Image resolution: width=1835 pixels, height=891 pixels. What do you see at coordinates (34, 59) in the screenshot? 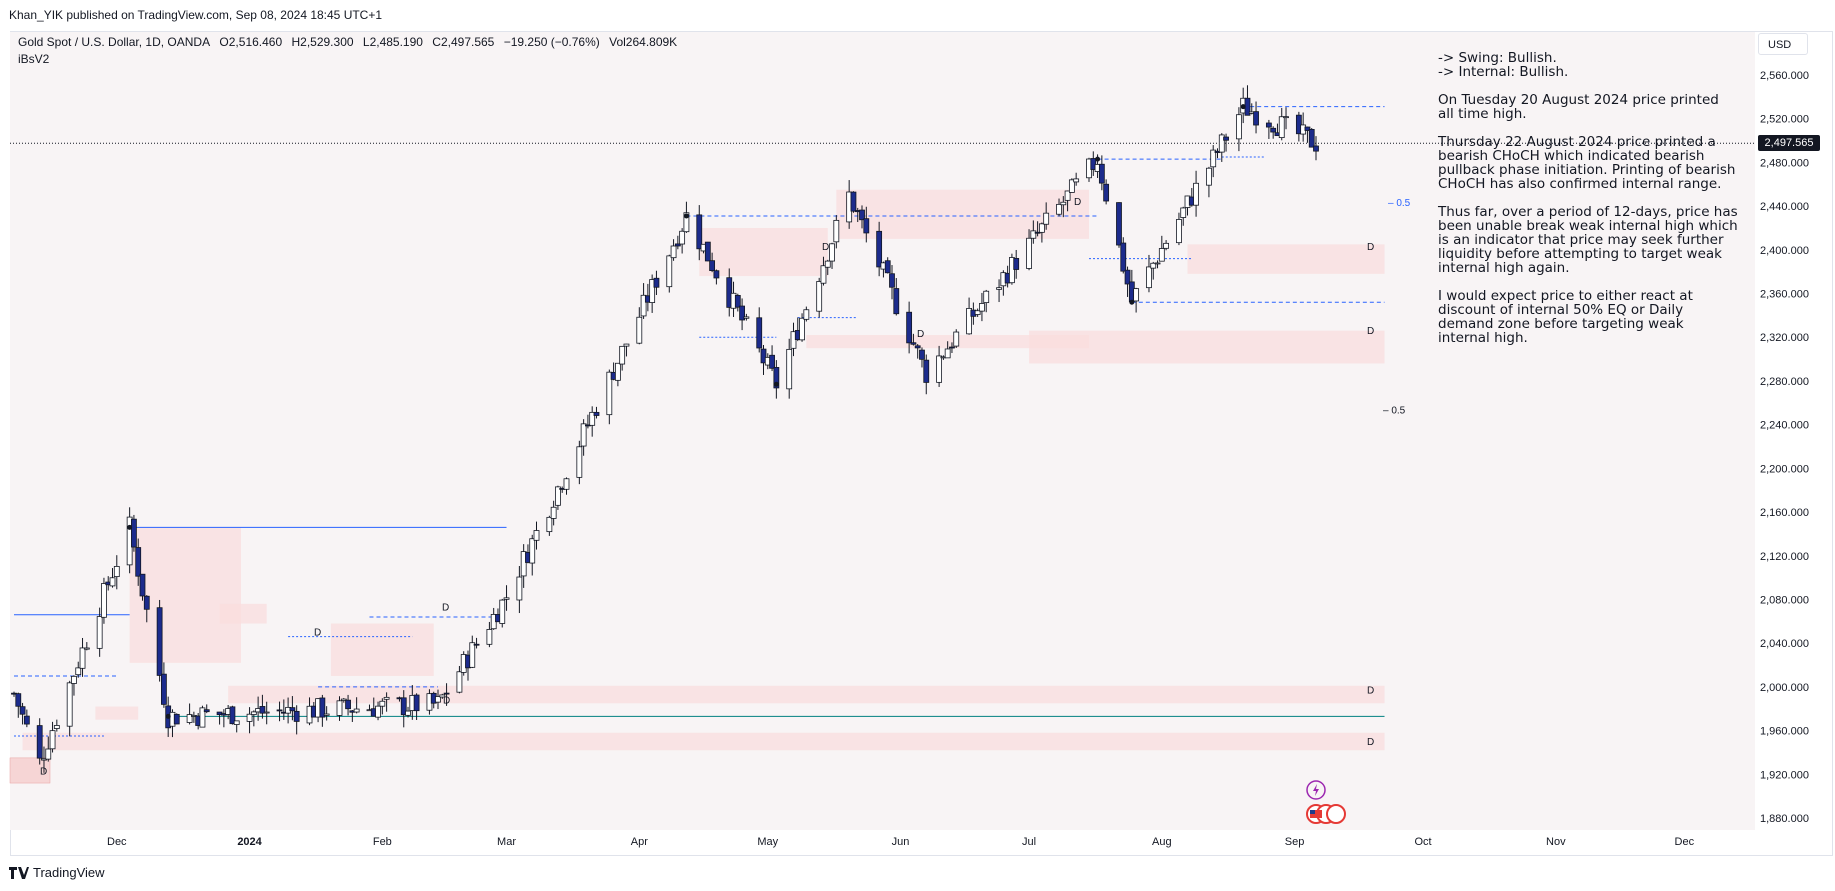
I see `indicator-label: iBsV2` at bounding box center [34, 59].